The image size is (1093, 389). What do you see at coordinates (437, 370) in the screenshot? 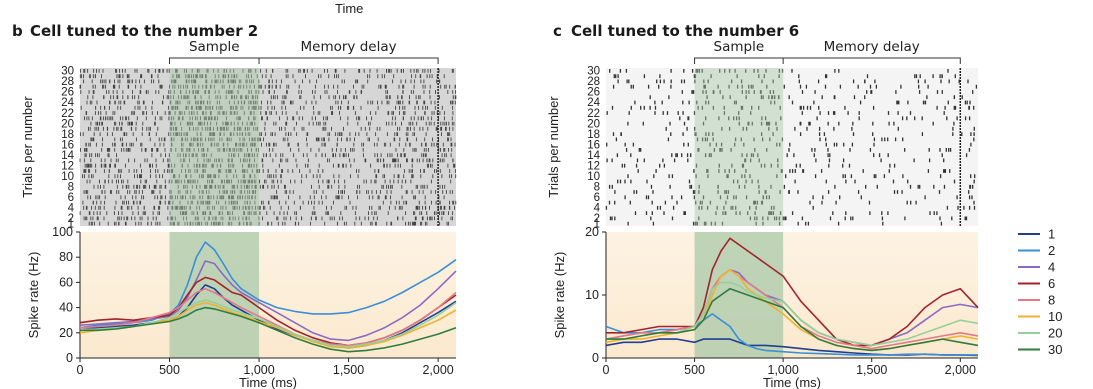
I see `x-tick-label: 2,000` at bounding box center [437, 370].